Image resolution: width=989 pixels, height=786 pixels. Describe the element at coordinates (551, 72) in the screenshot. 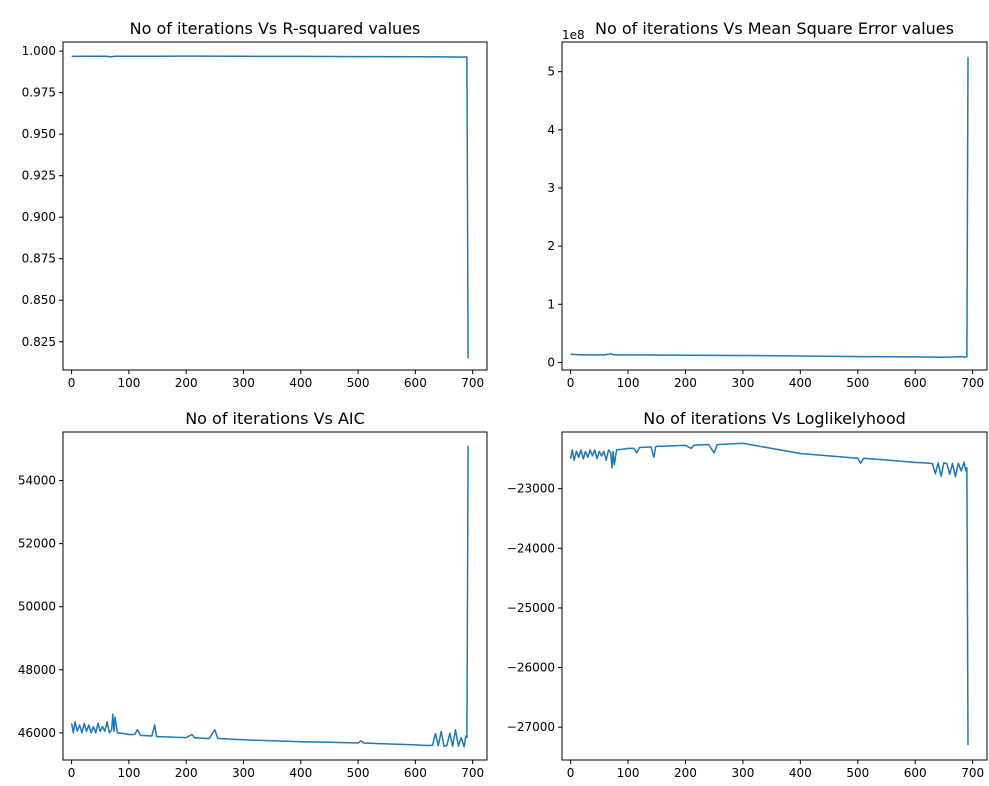

I see `y-tick-label: 5` at that location.